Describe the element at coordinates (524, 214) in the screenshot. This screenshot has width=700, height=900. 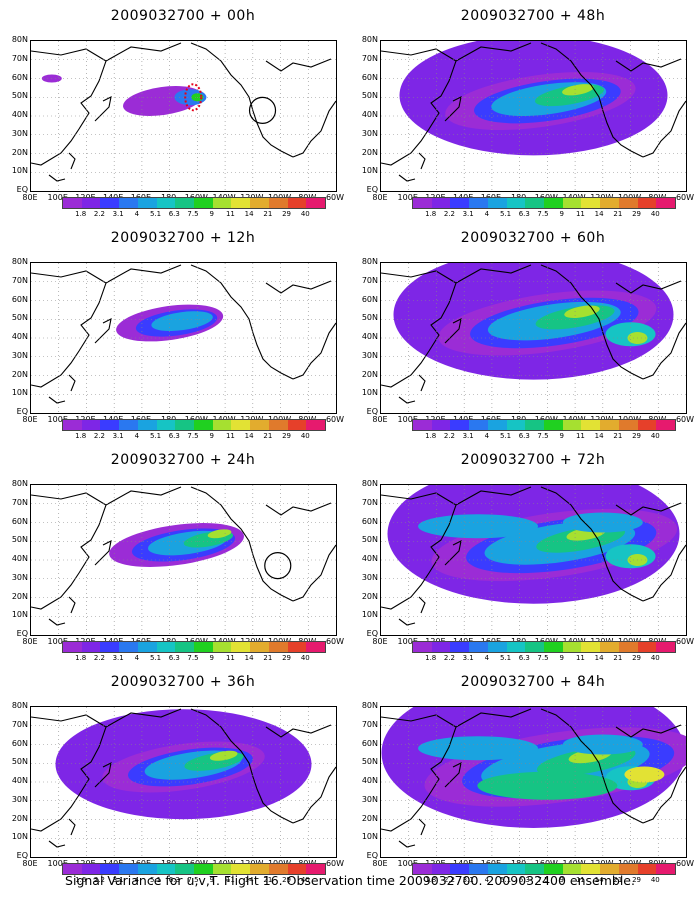
I see `color-scale-label: 6.3` at that location.